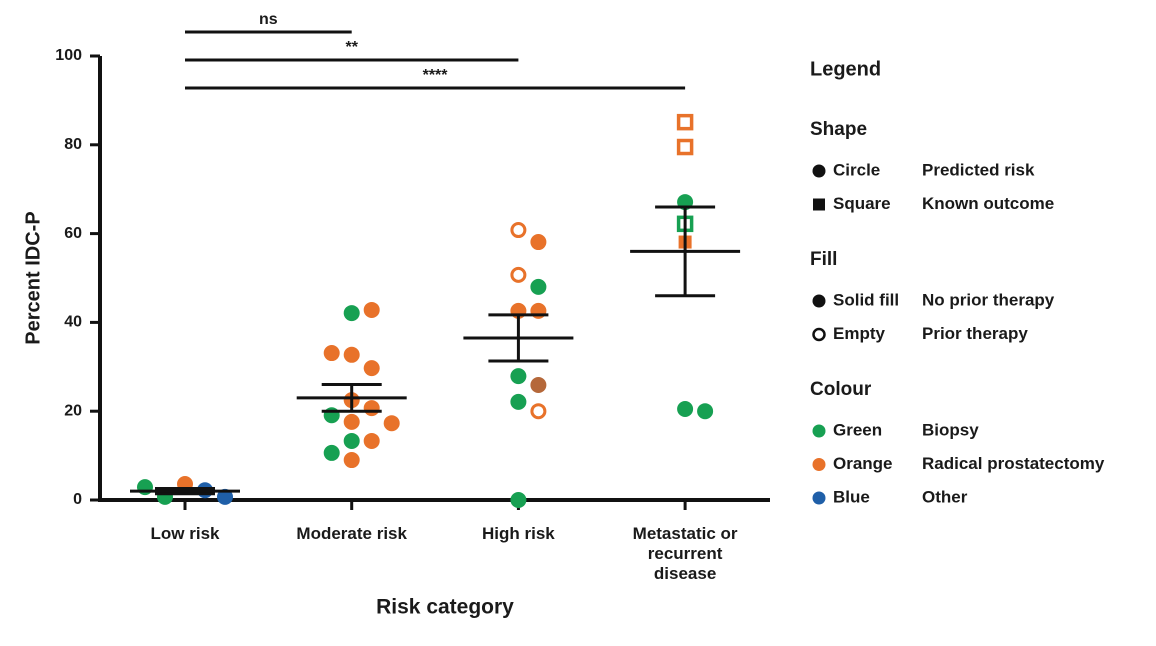 Image resolution: width=1156 pixels, height=646 pixels. Describe the element at coordinates (988, 299) in the screenshot. I see `legend-meaning: No prior therapy` at that location.